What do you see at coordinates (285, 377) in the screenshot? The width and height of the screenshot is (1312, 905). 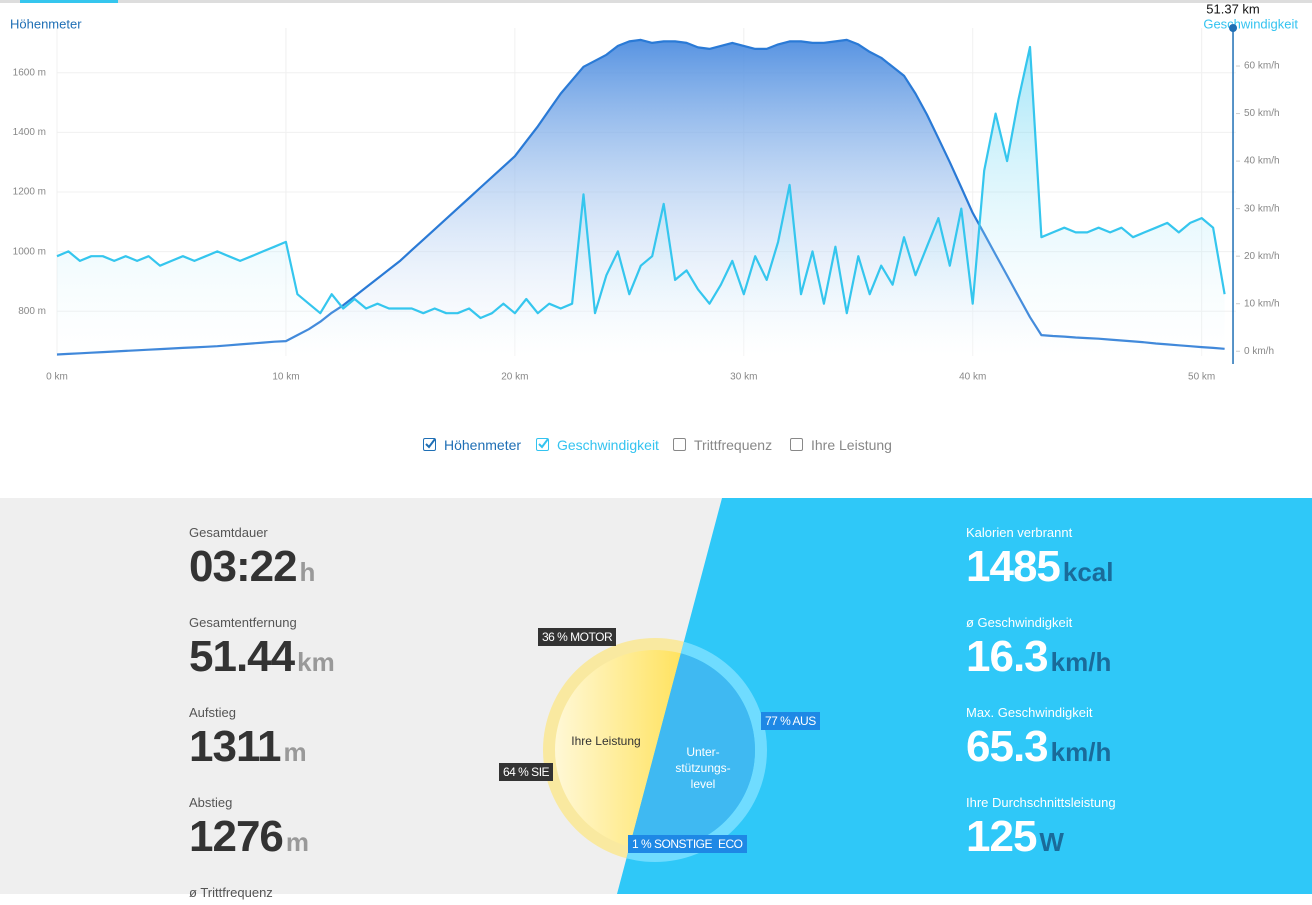 I see `x-tick-label: 10 km` at bounding box center [285, 377].